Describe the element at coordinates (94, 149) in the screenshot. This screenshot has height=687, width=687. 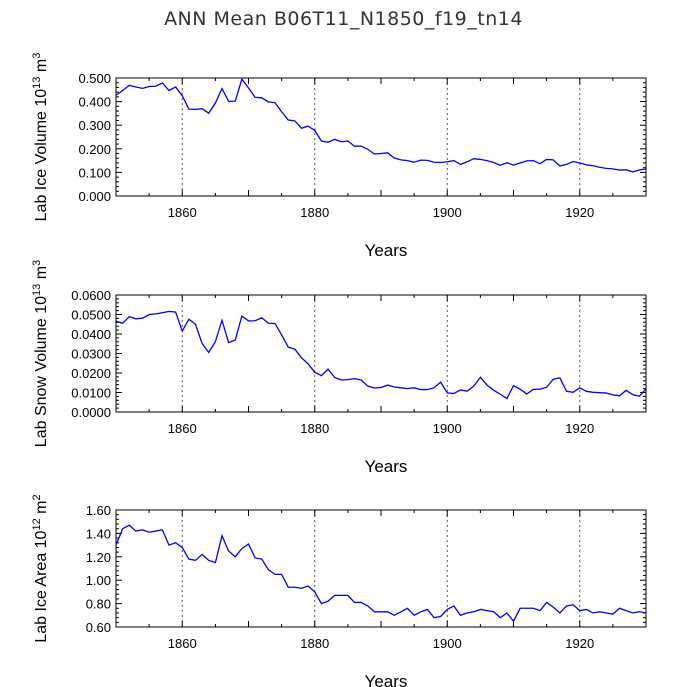
I see `y-tick-label: 0.200` at that location.